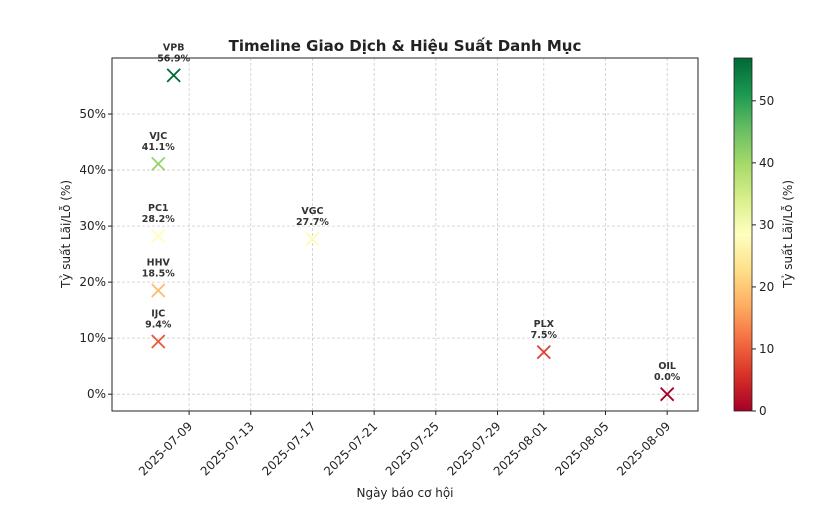 The height and width of the screenshot is (512, 830). What do you see at coordinates (227, 448) in the screenshot?
I see `x-tick-label: 2025-07-13` at bounding box center [227, 448].